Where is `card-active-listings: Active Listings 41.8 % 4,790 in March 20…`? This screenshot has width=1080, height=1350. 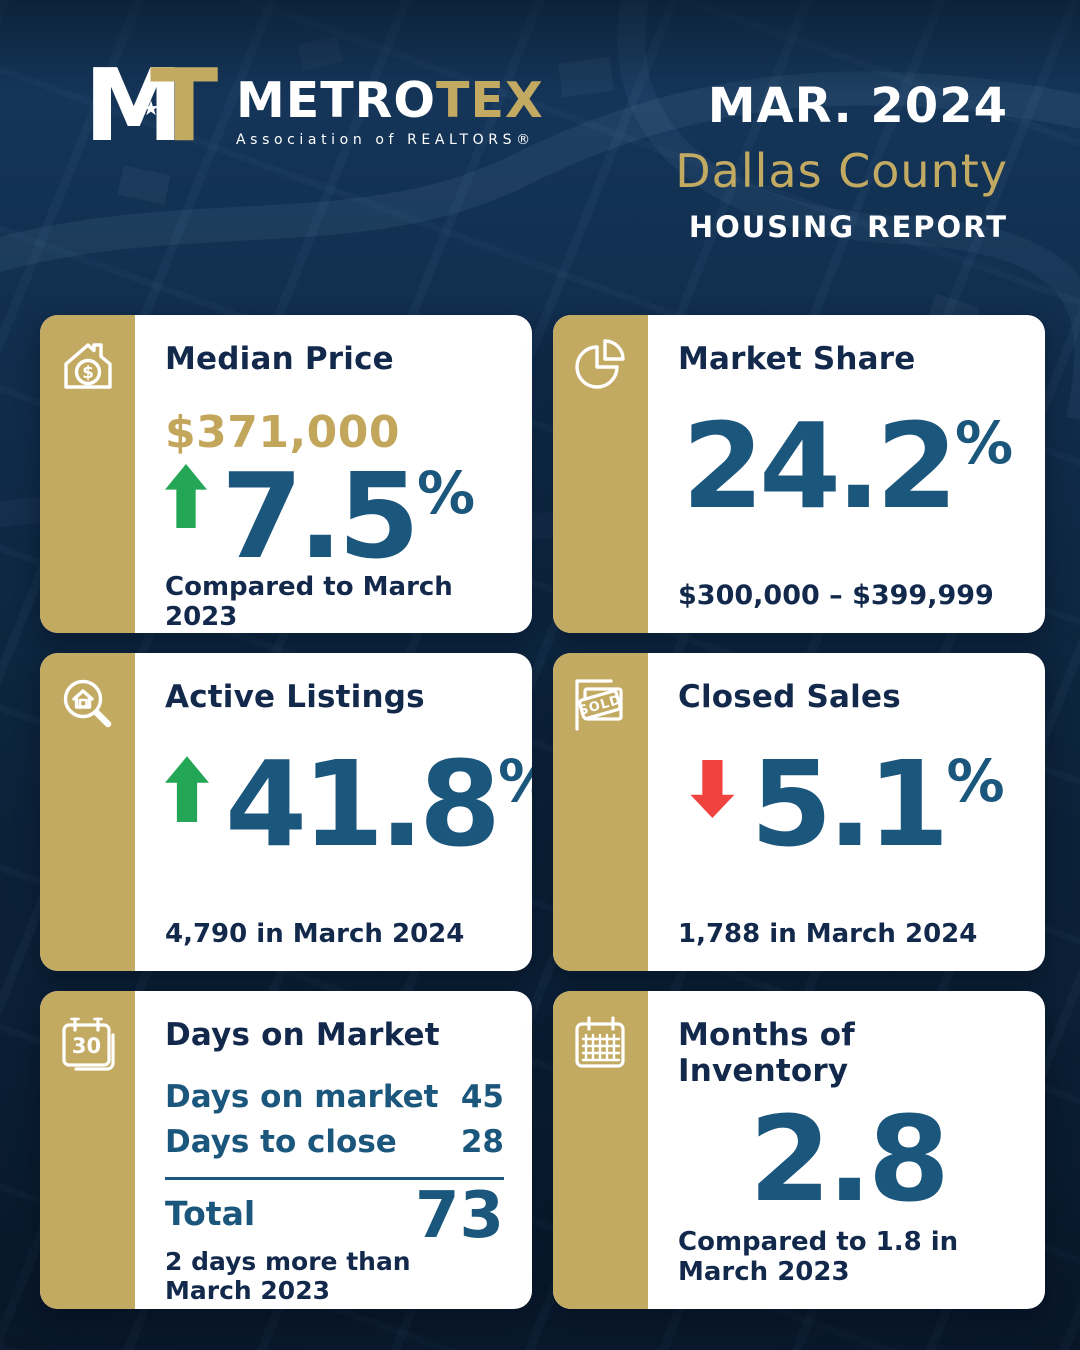
card-active-listings: Active Listings 41.8 % 4,790 in March 20… is located at coordinates (286, 812).